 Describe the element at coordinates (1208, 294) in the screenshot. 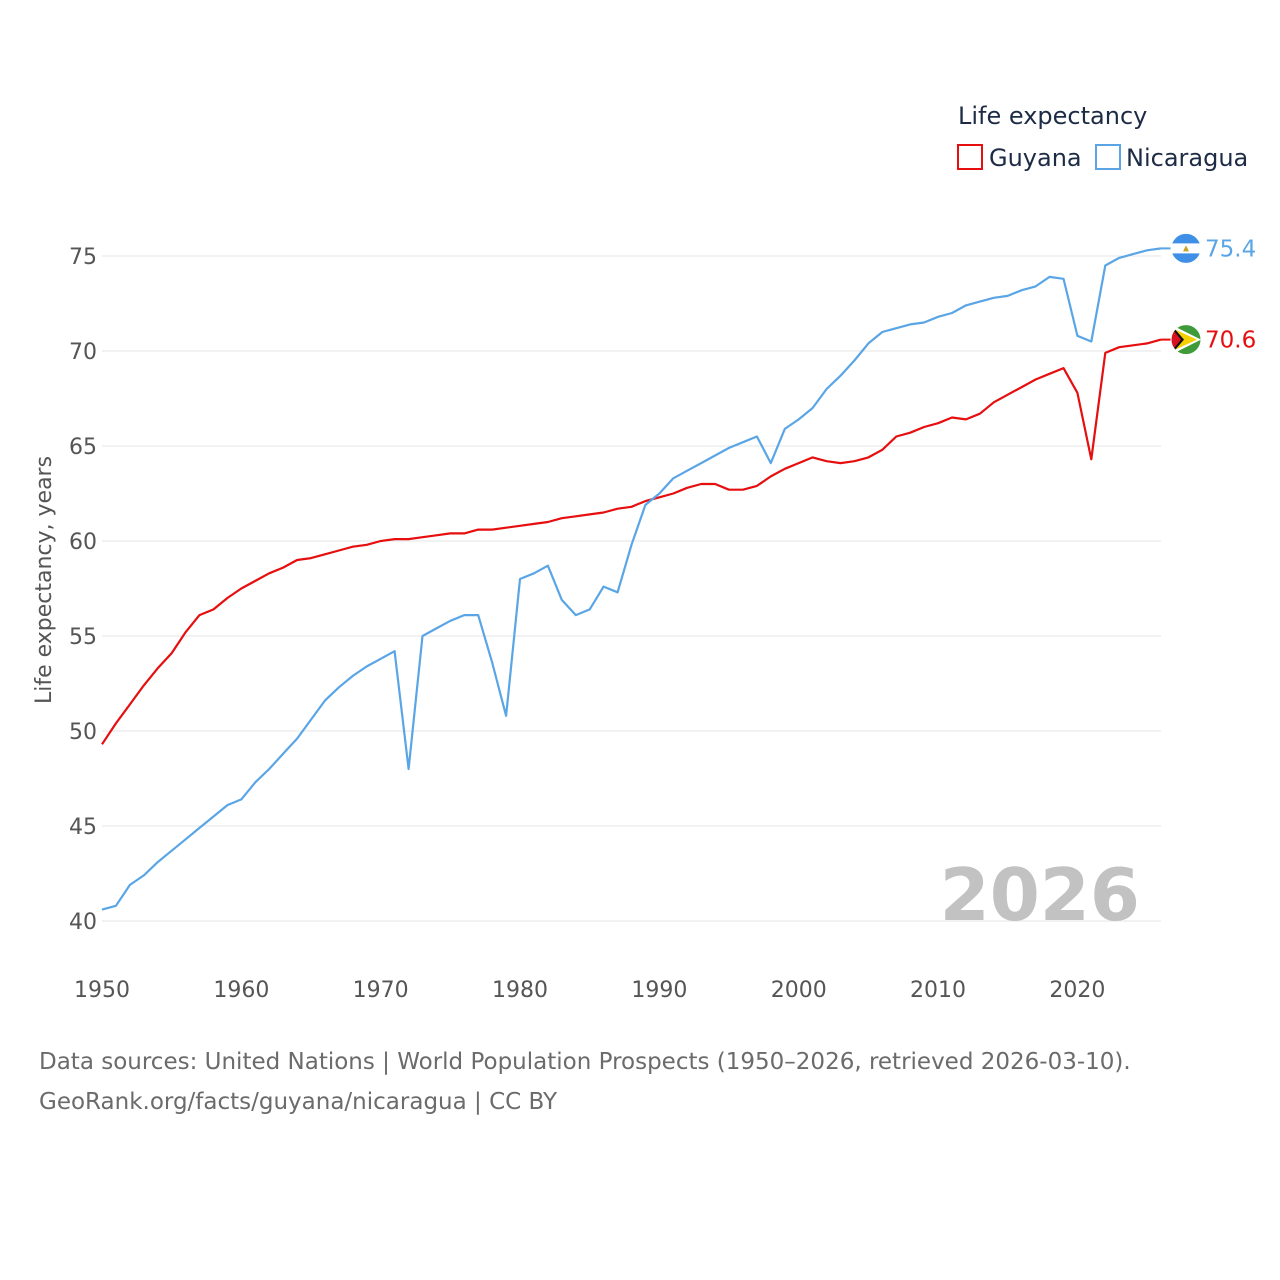

I see `series-end-markers: 70.6 75.4` at that location.